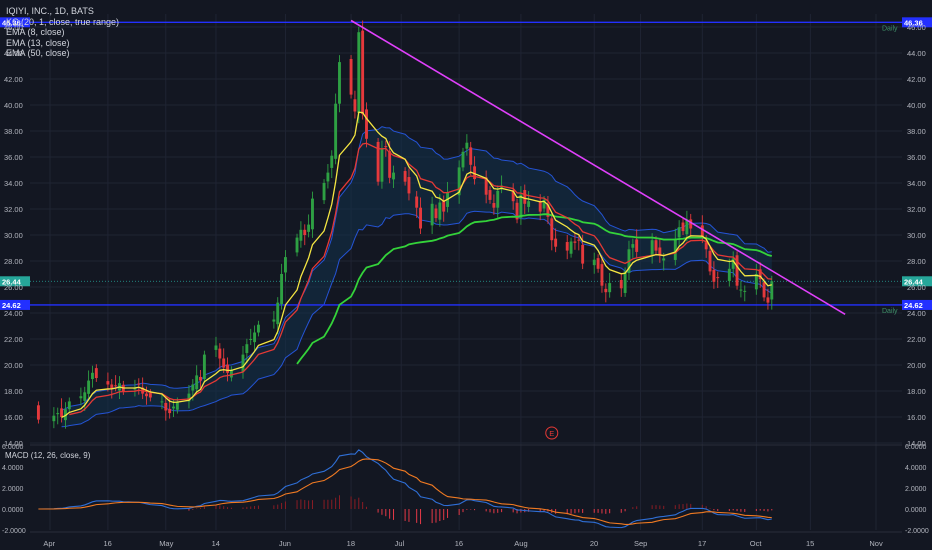 The width and height of the screenshot is (932, 550). I want to click on y-tick-left: 18.00, so click(13, 391).